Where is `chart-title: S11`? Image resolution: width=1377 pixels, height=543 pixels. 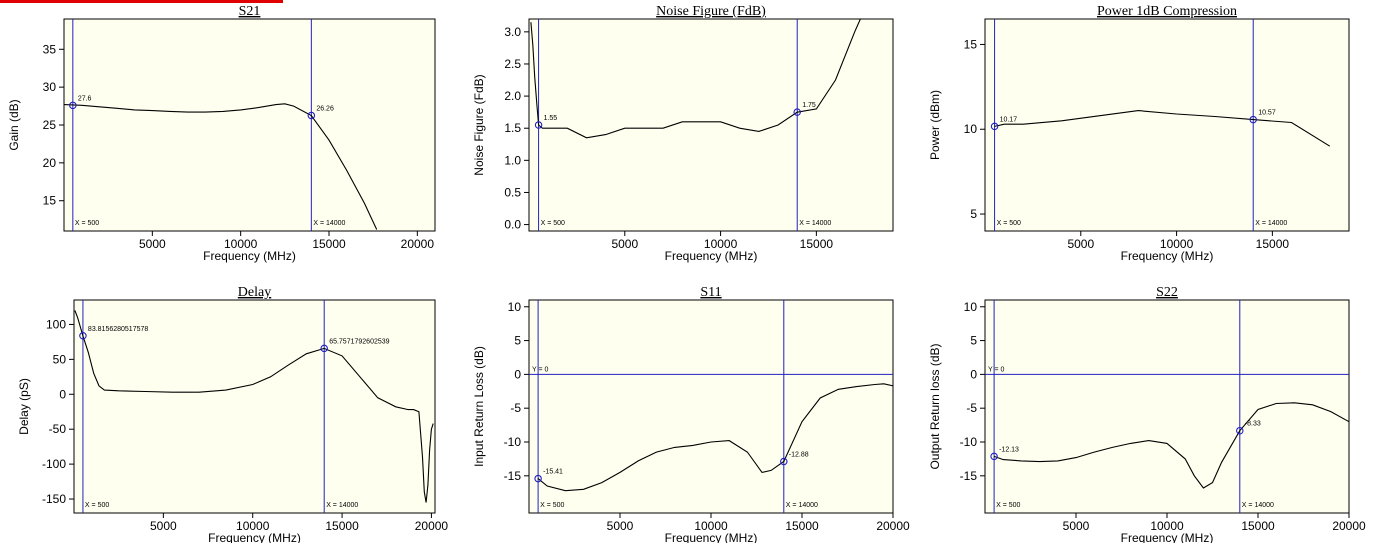 chart-title: S11 is located at coordinates (710, 292).